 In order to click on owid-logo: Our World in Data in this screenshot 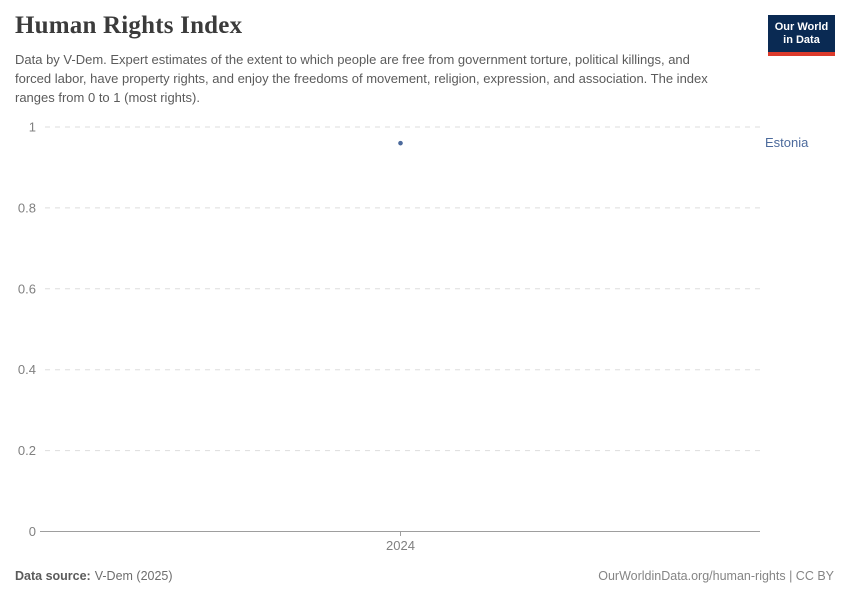, I will do `click(801, 35)`.